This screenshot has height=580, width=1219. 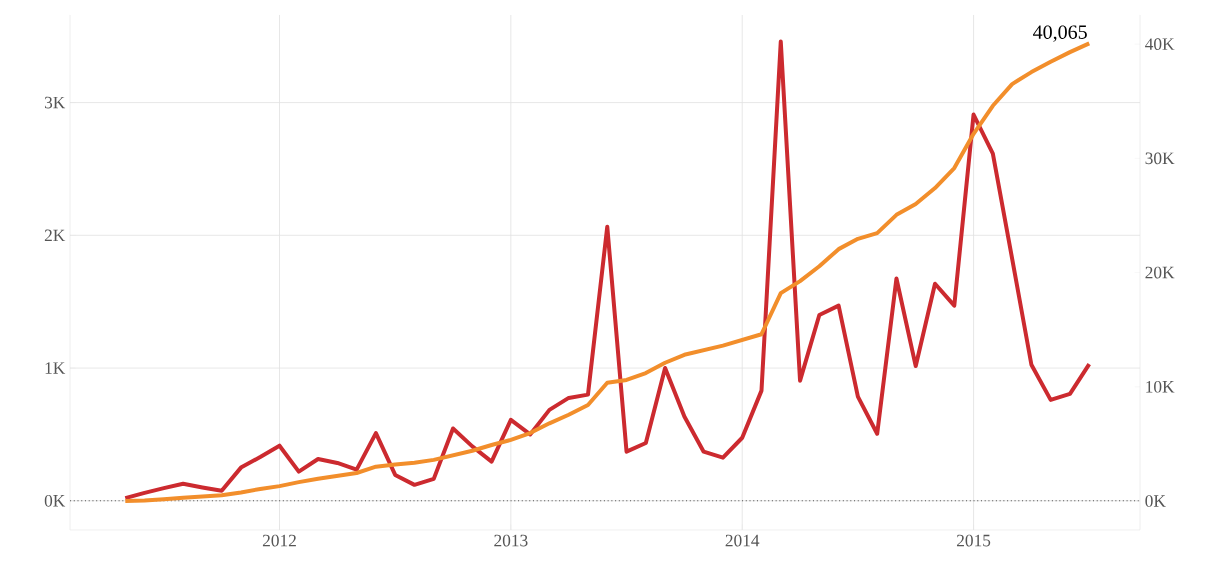 What do you see at coordinates (55, 368) in the screenshot?
I see `y-tick-label: 1K` at bounding box center [55, 368].